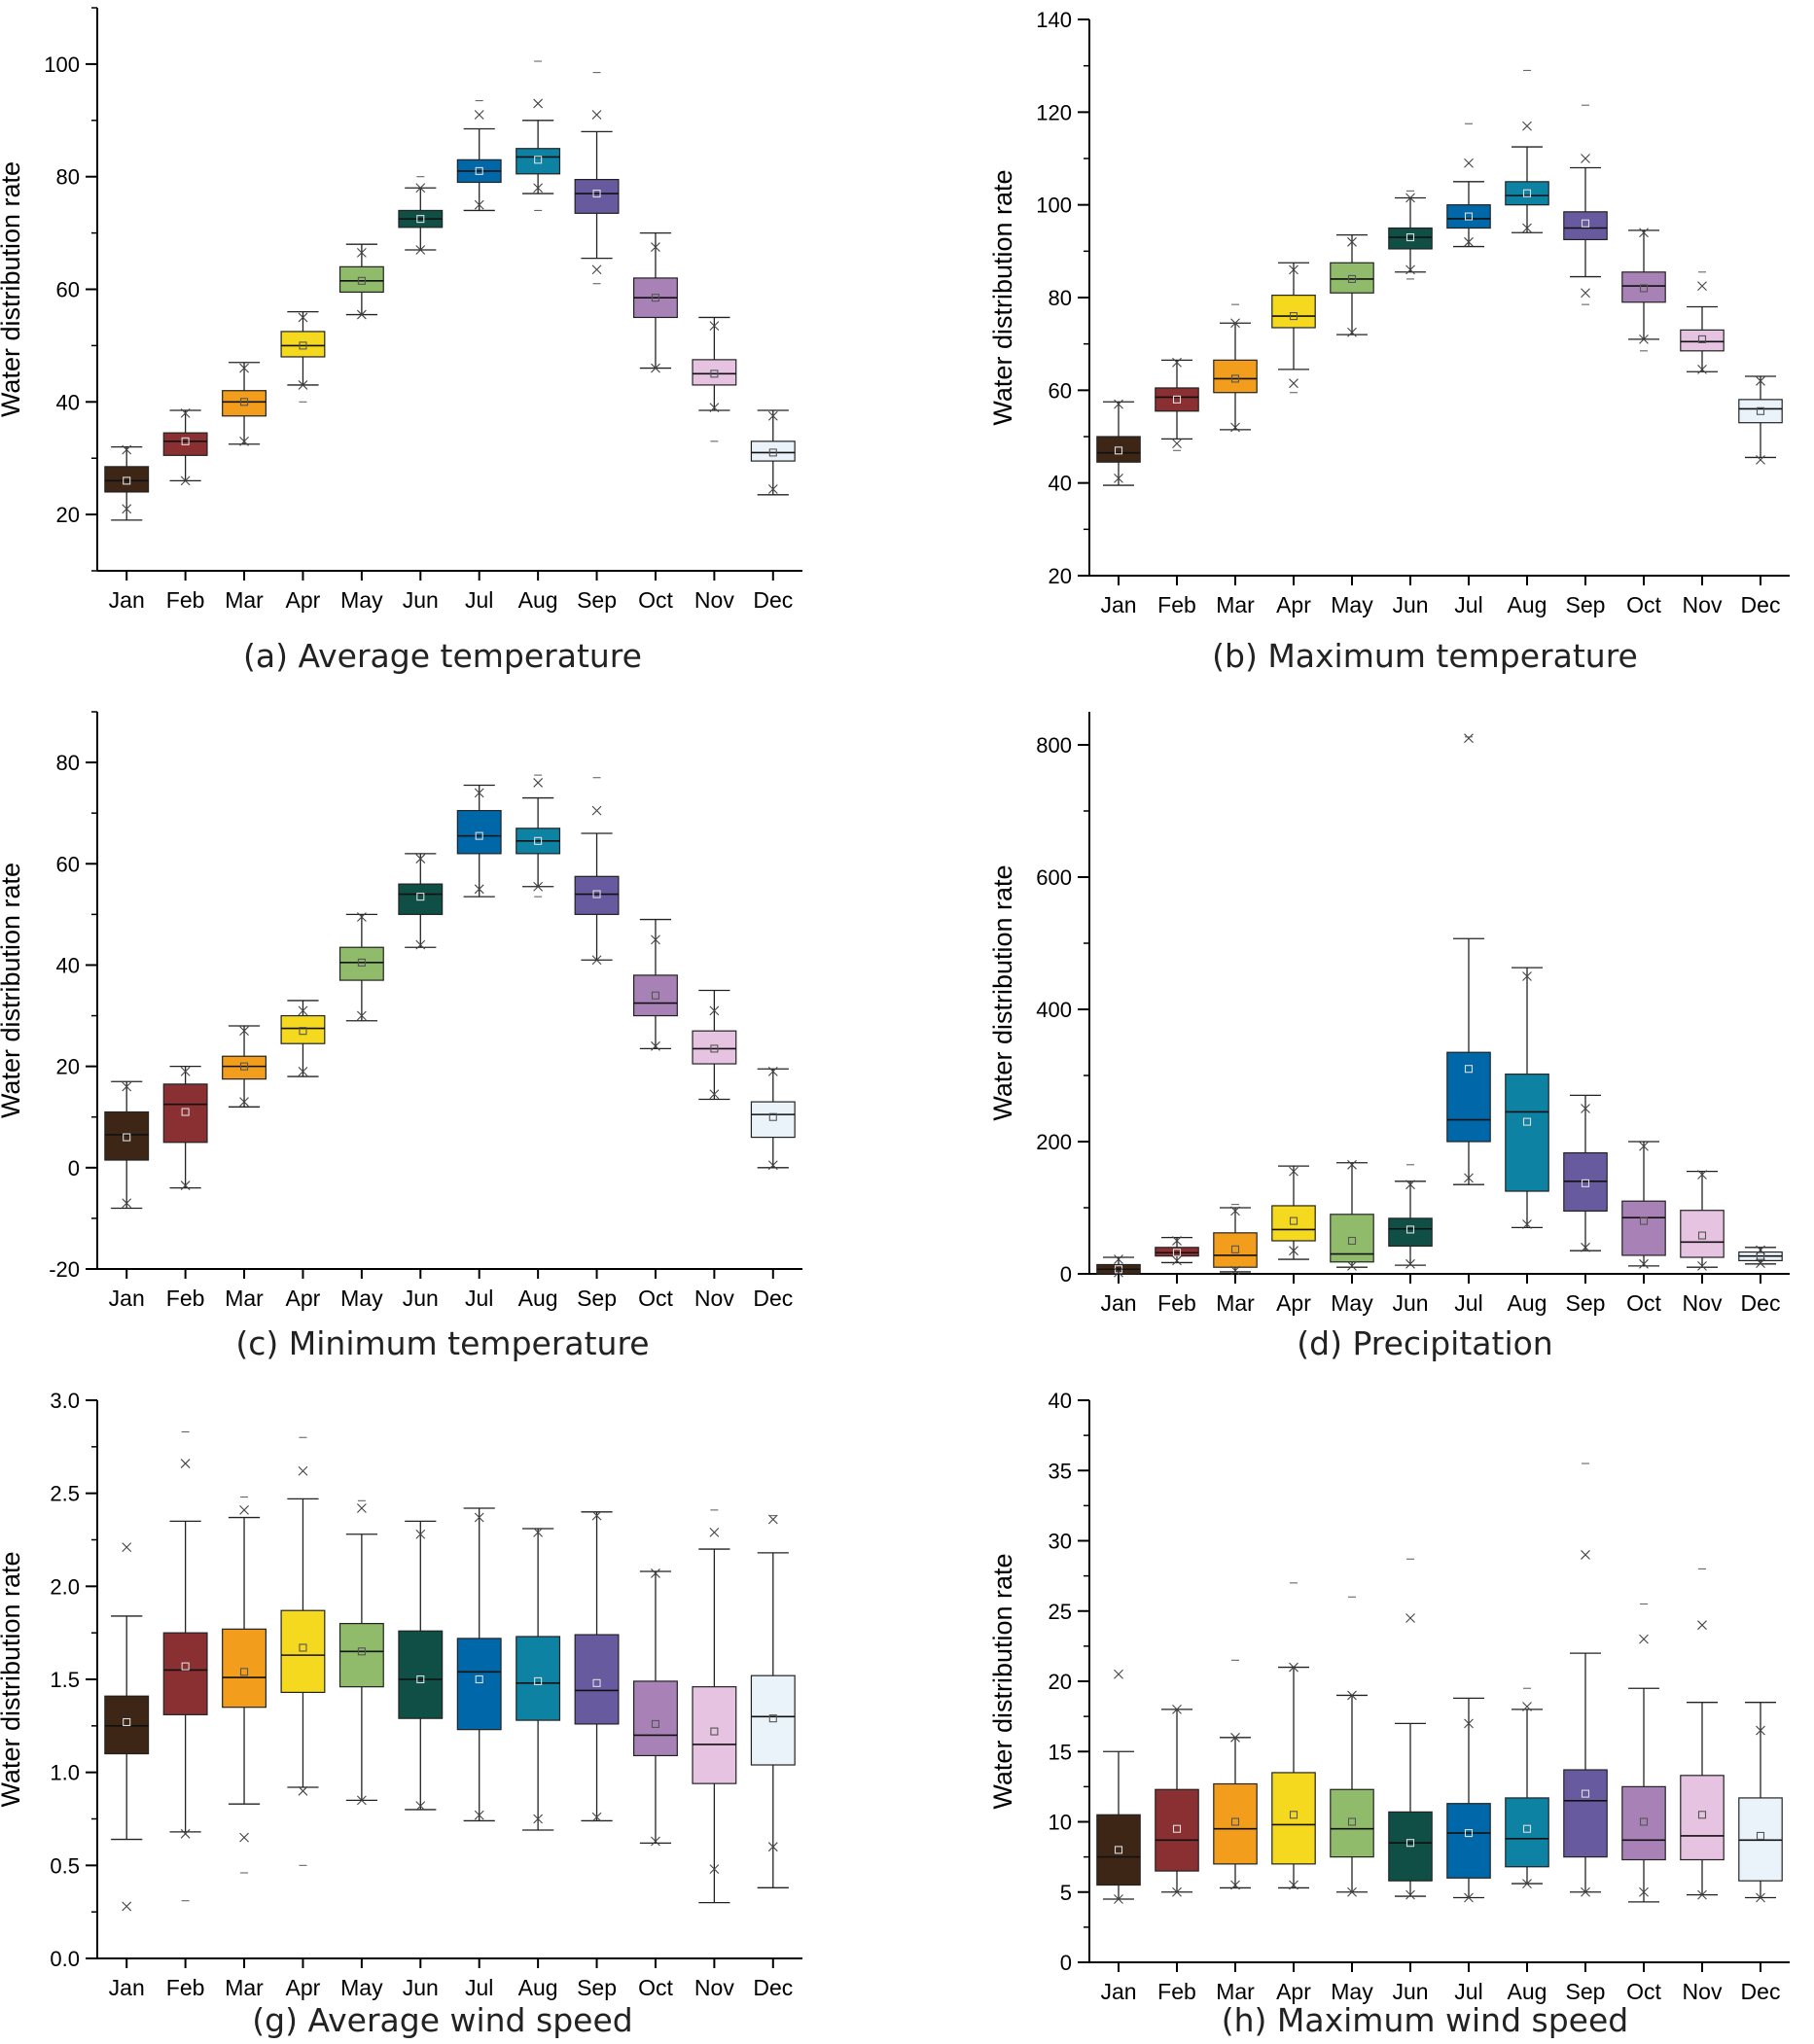  What do you see at coordinates (655, 985) in the screenshot?
I see `box-oct` at bounding box center [655, 985].